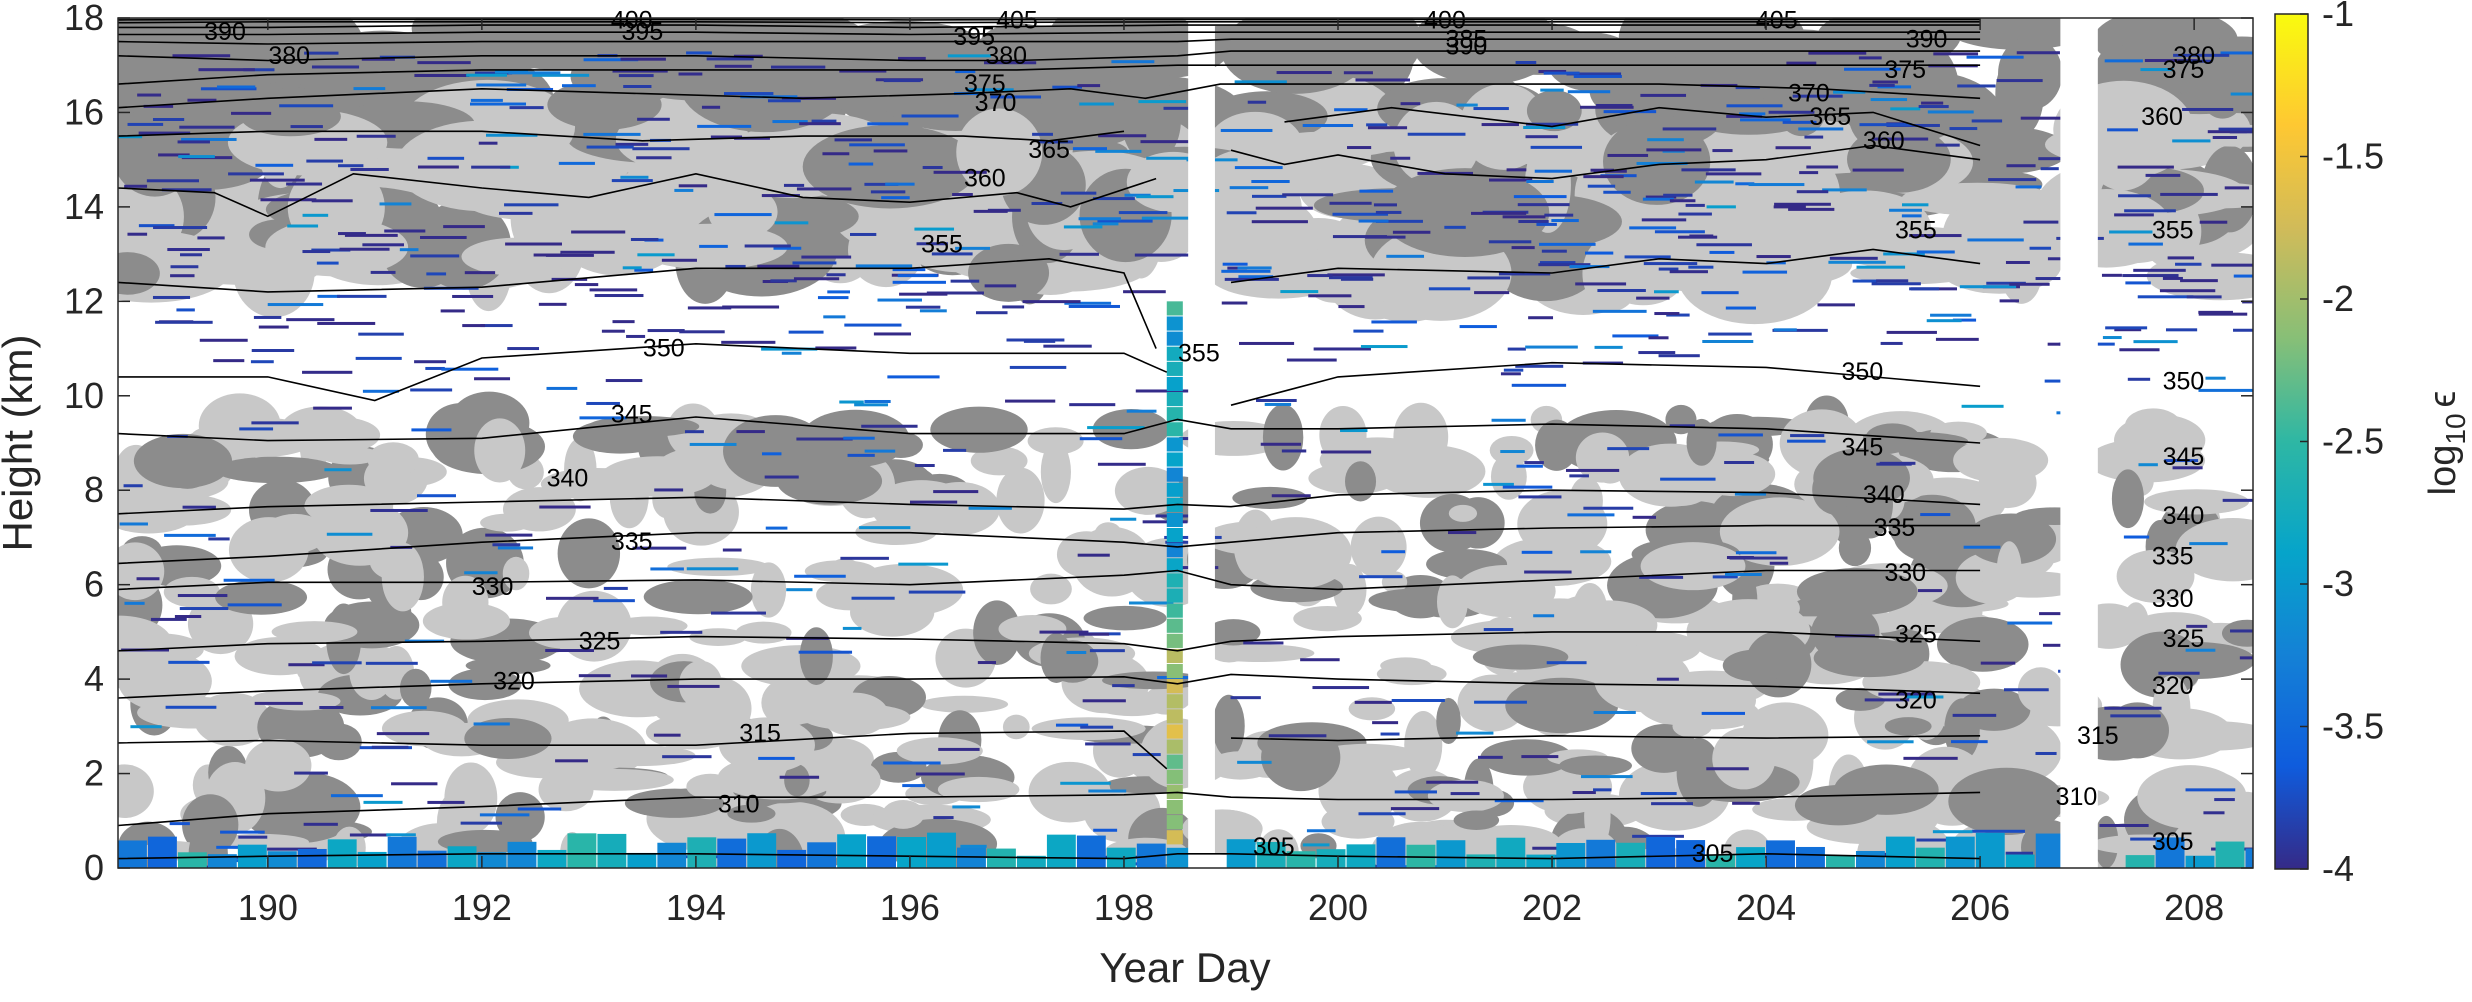 This screenshot has height=1002, width=2472. What do you see at coordinates (2372, 444) in the screenshot?
I see `colorbar: -1 -1.5 -2 -2.5 -3 -3.5 -4 log10 ϵ` at bounding box center [2372, 444].